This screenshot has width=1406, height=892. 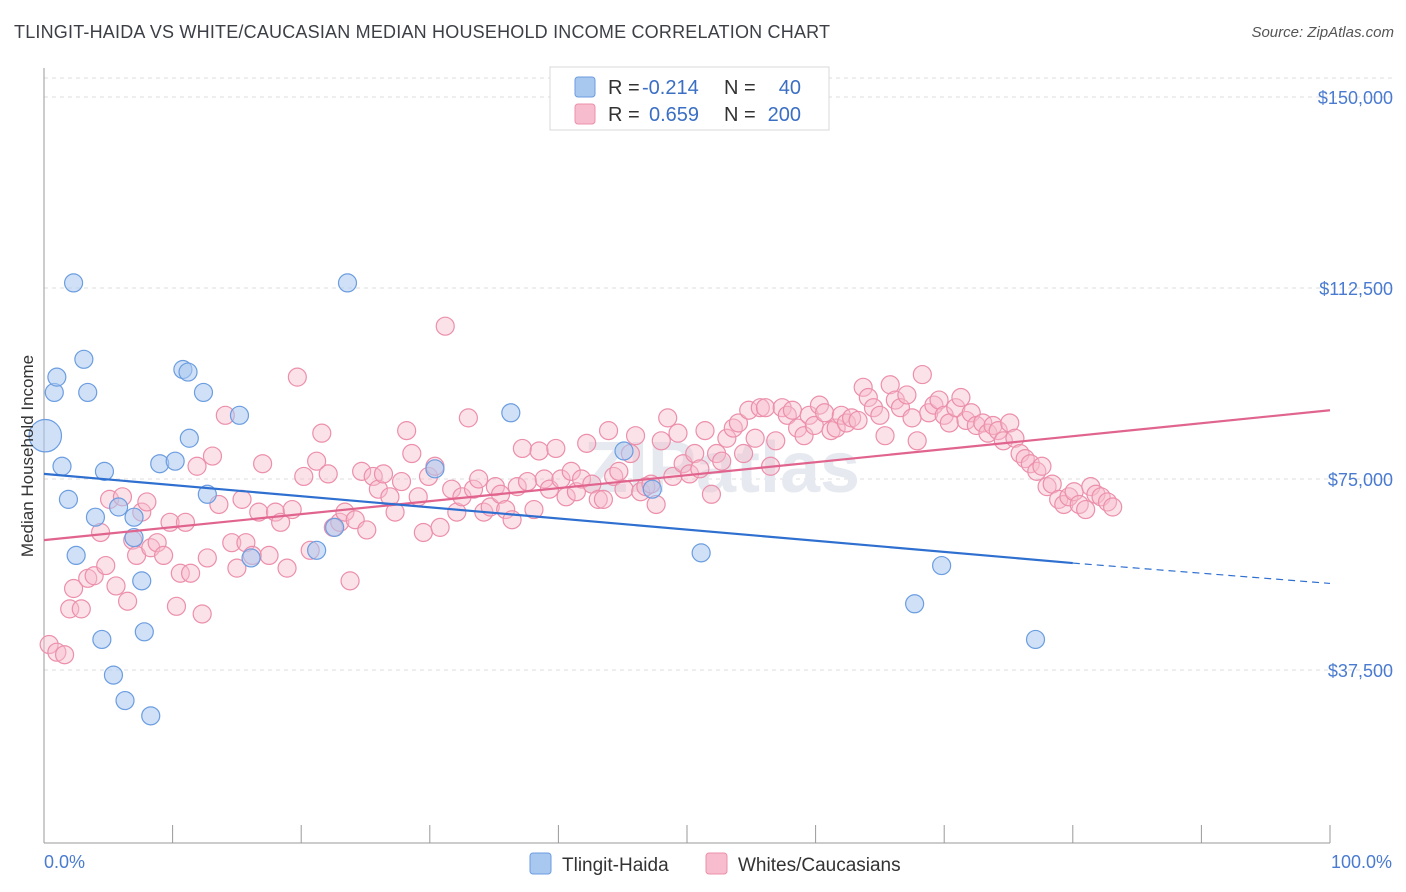 I want to click on y-tick-label-2: $112,500, so click(x=1356, y=289).